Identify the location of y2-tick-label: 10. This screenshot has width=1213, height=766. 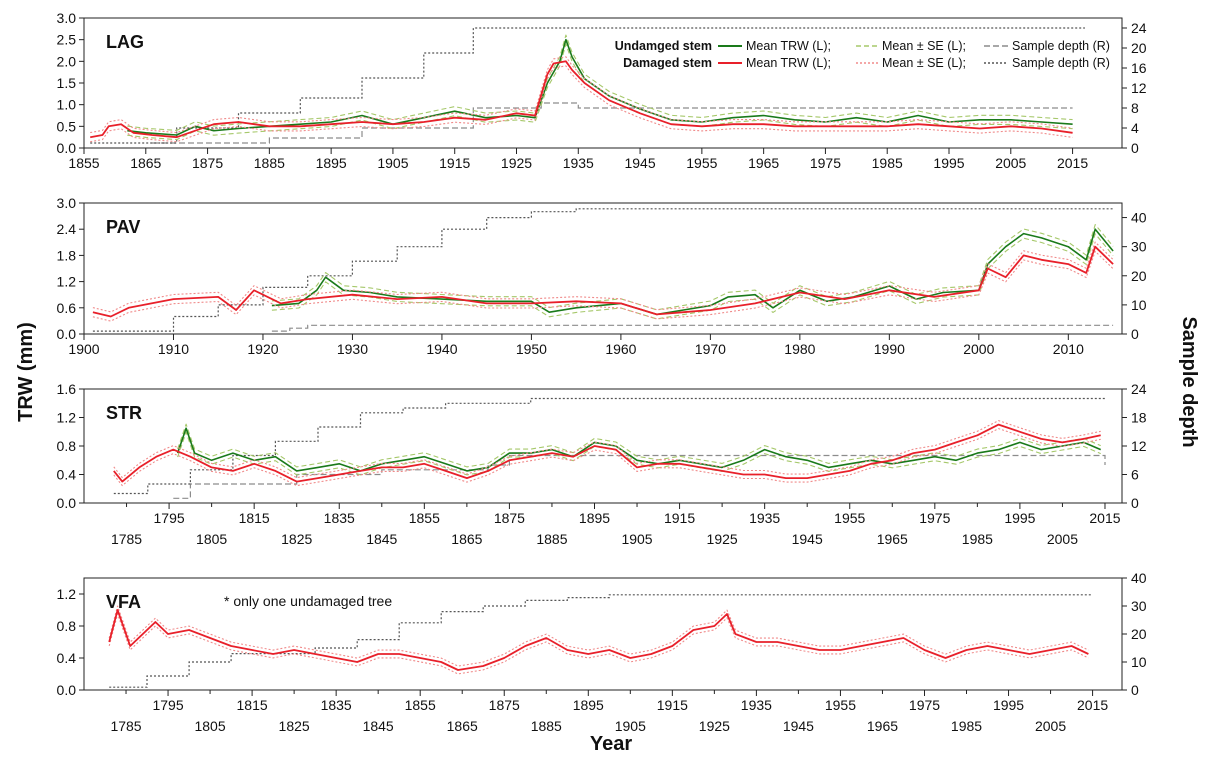
(1139, 305).